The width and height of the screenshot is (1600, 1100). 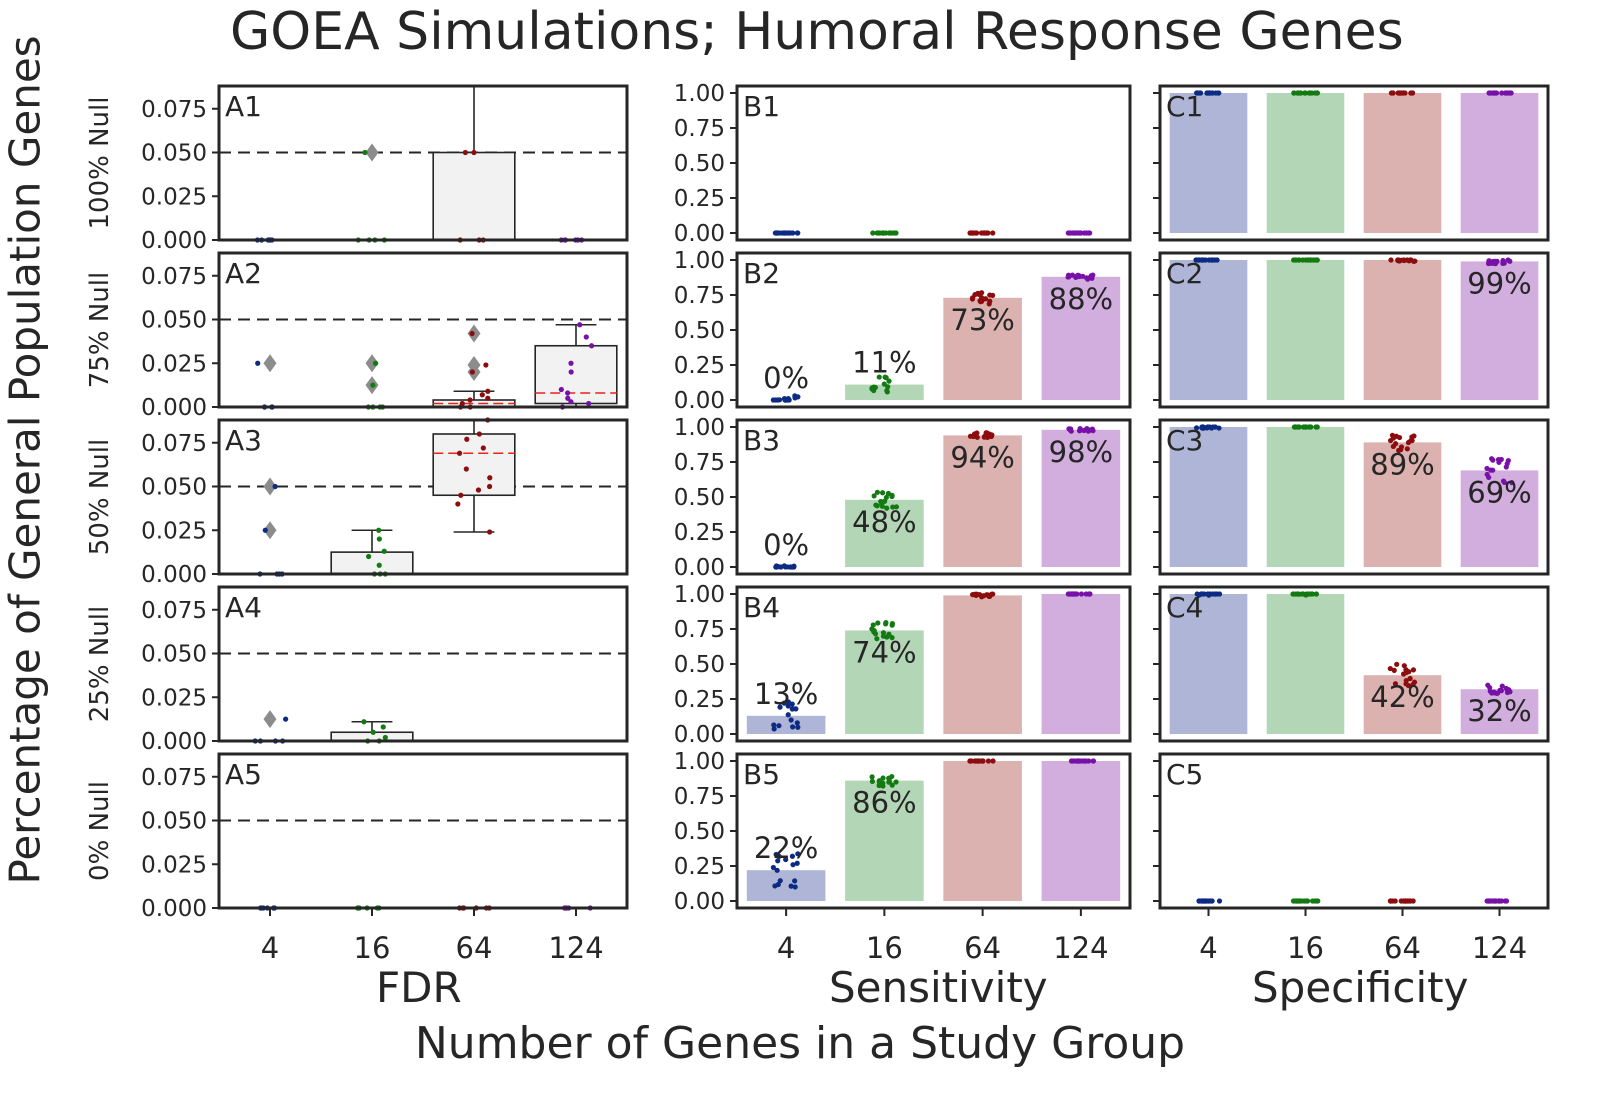 What do you see at coordinates (982, 457) in the screenshot?
I see `value-label: 94%` at bounding box center [982, 457].